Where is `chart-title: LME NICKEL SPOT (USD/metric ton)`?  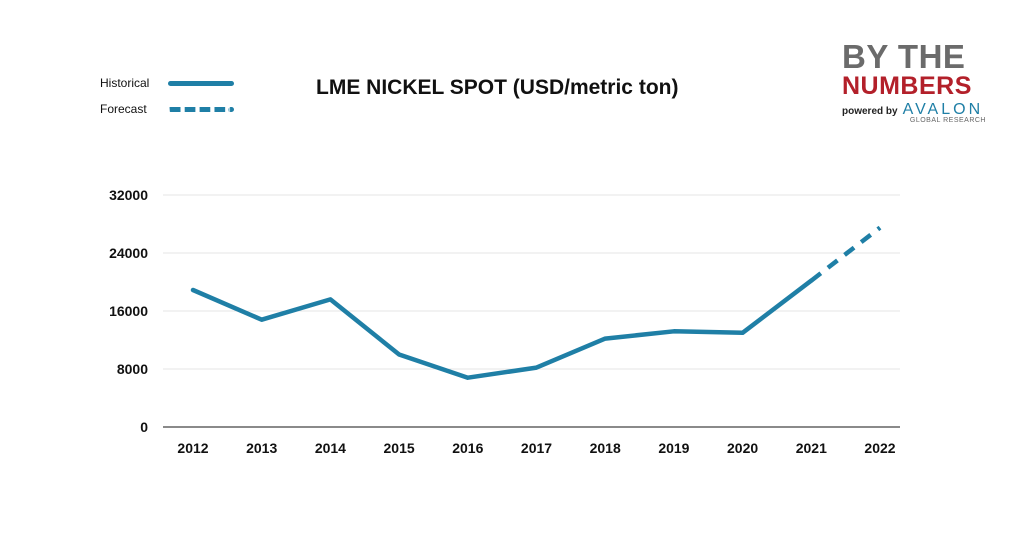
chart-title: LME NICKEL SPOT (USD/metric ton) is located at coordinates (497, 87).